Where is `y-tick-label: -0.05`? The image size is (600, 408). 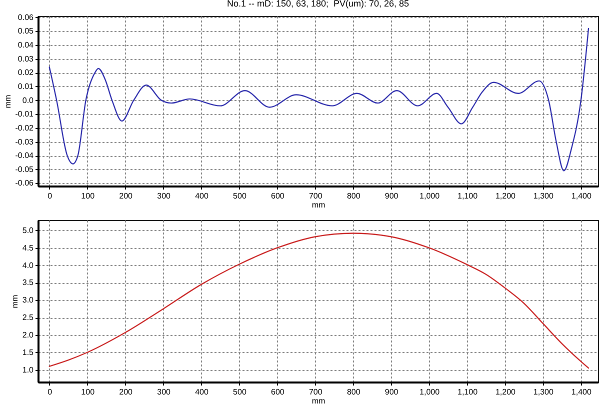 y-tick-label: -0.05 is located at coordinates (24, 169).